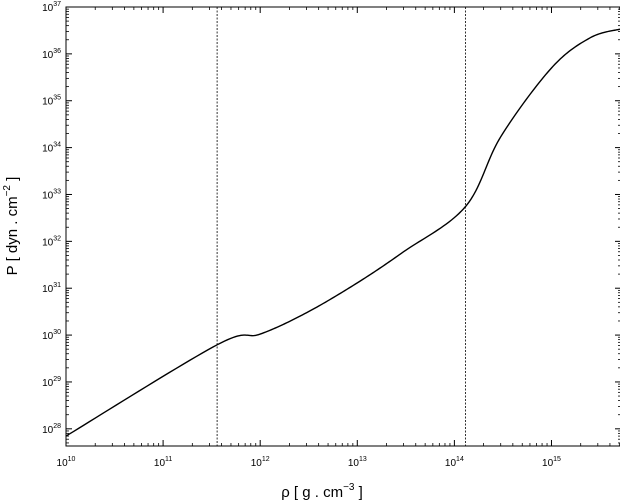 The height and width of the screenshot is (501, 620). I want to click on y-tick-exponent: 35, so click(57, 98).